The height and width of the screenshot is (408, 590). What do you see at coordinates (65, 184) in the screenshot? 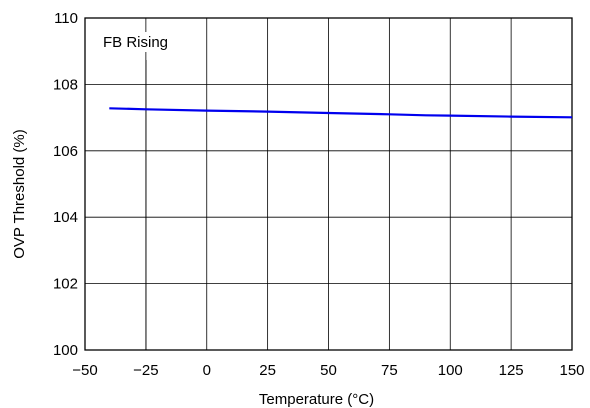
I see `y-tick-labels: 100 102 104 106 108 110` at bounding box center [65, 184].